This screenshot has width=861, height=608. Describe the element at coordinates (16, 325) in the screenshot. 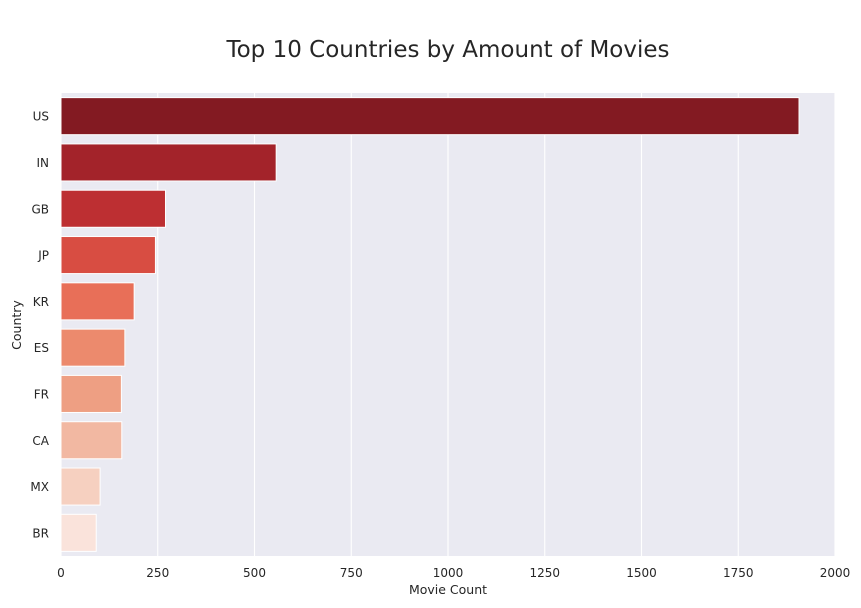

I see `y-axis-label: Country` at that location.